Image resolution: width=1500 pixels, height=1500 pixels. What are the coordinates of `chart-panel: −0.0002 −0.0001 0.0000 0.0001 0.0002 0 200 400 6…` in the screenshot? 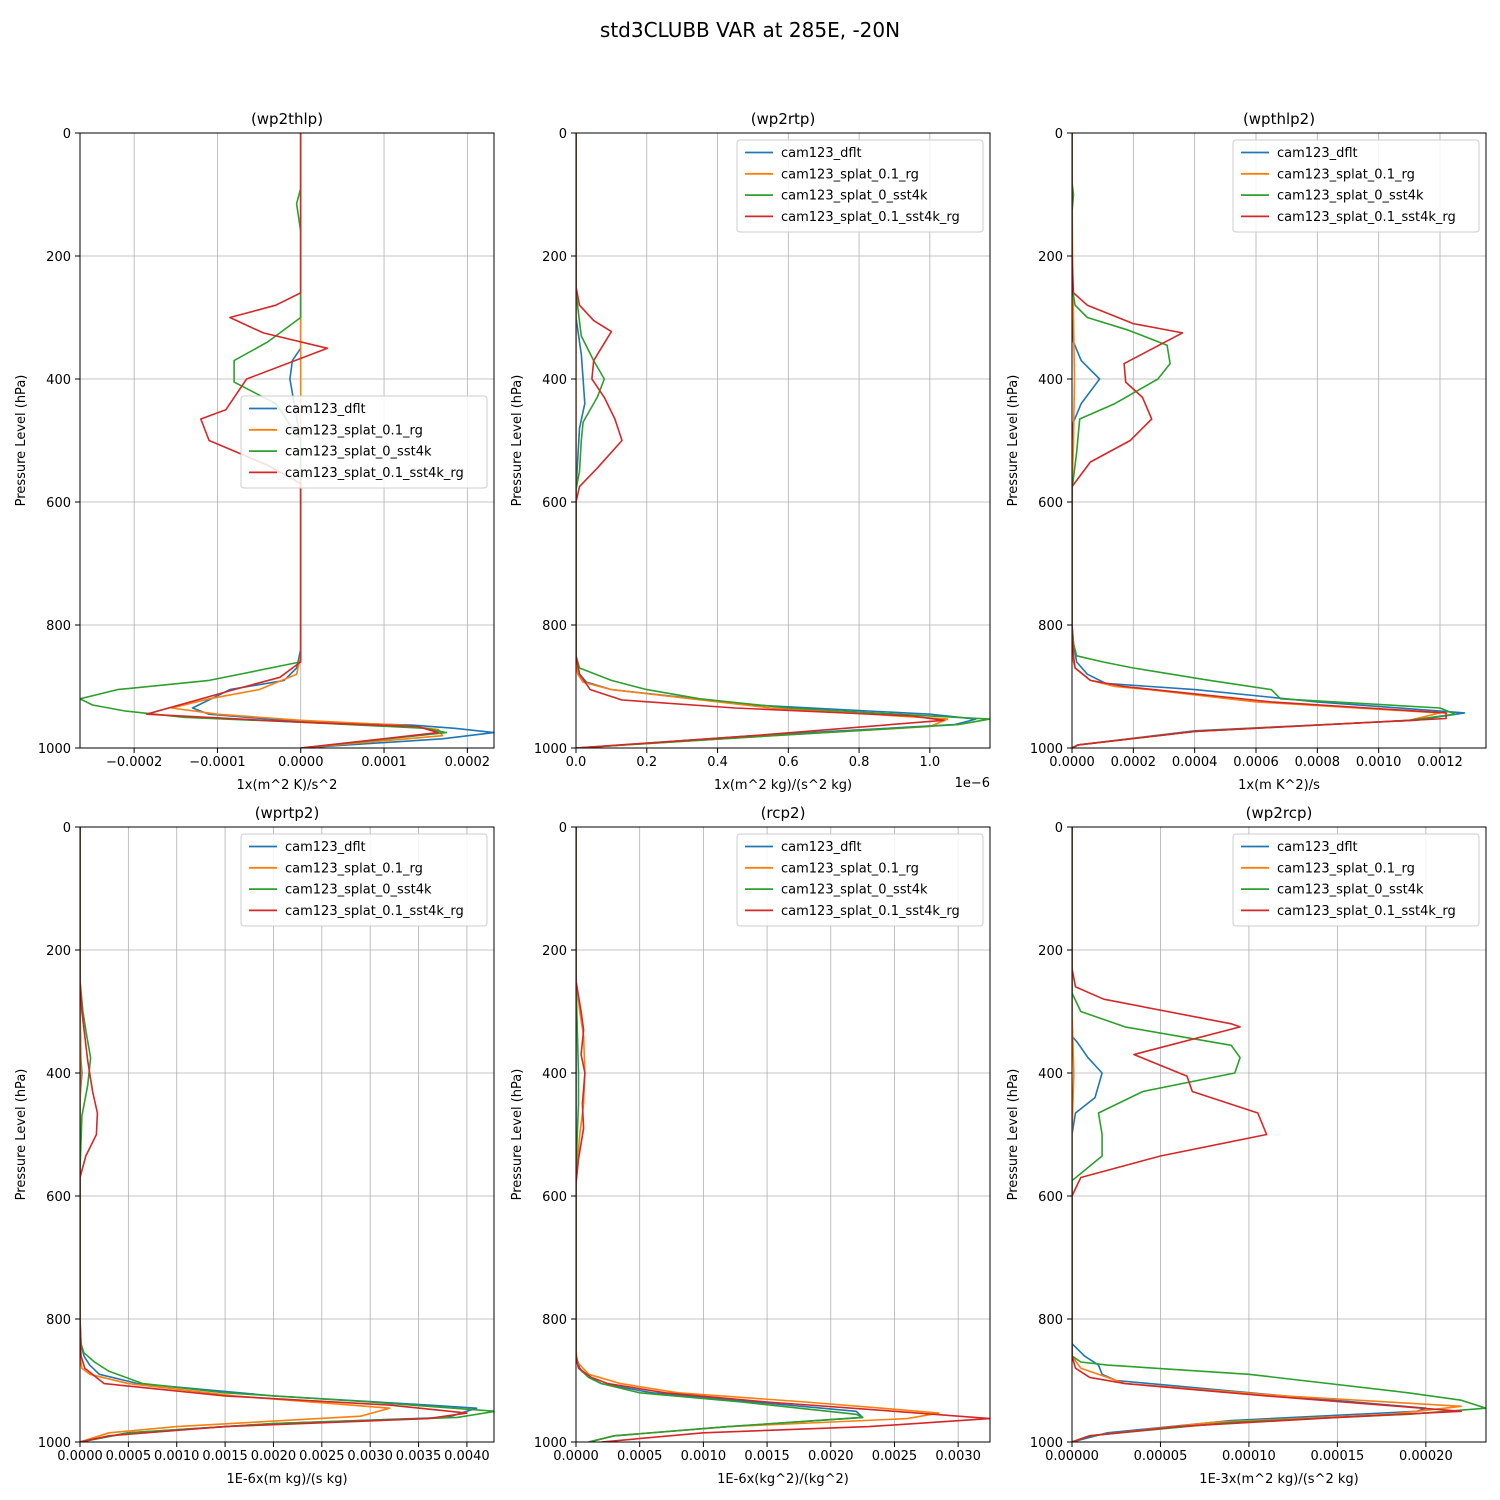 It's located at (254, 451).